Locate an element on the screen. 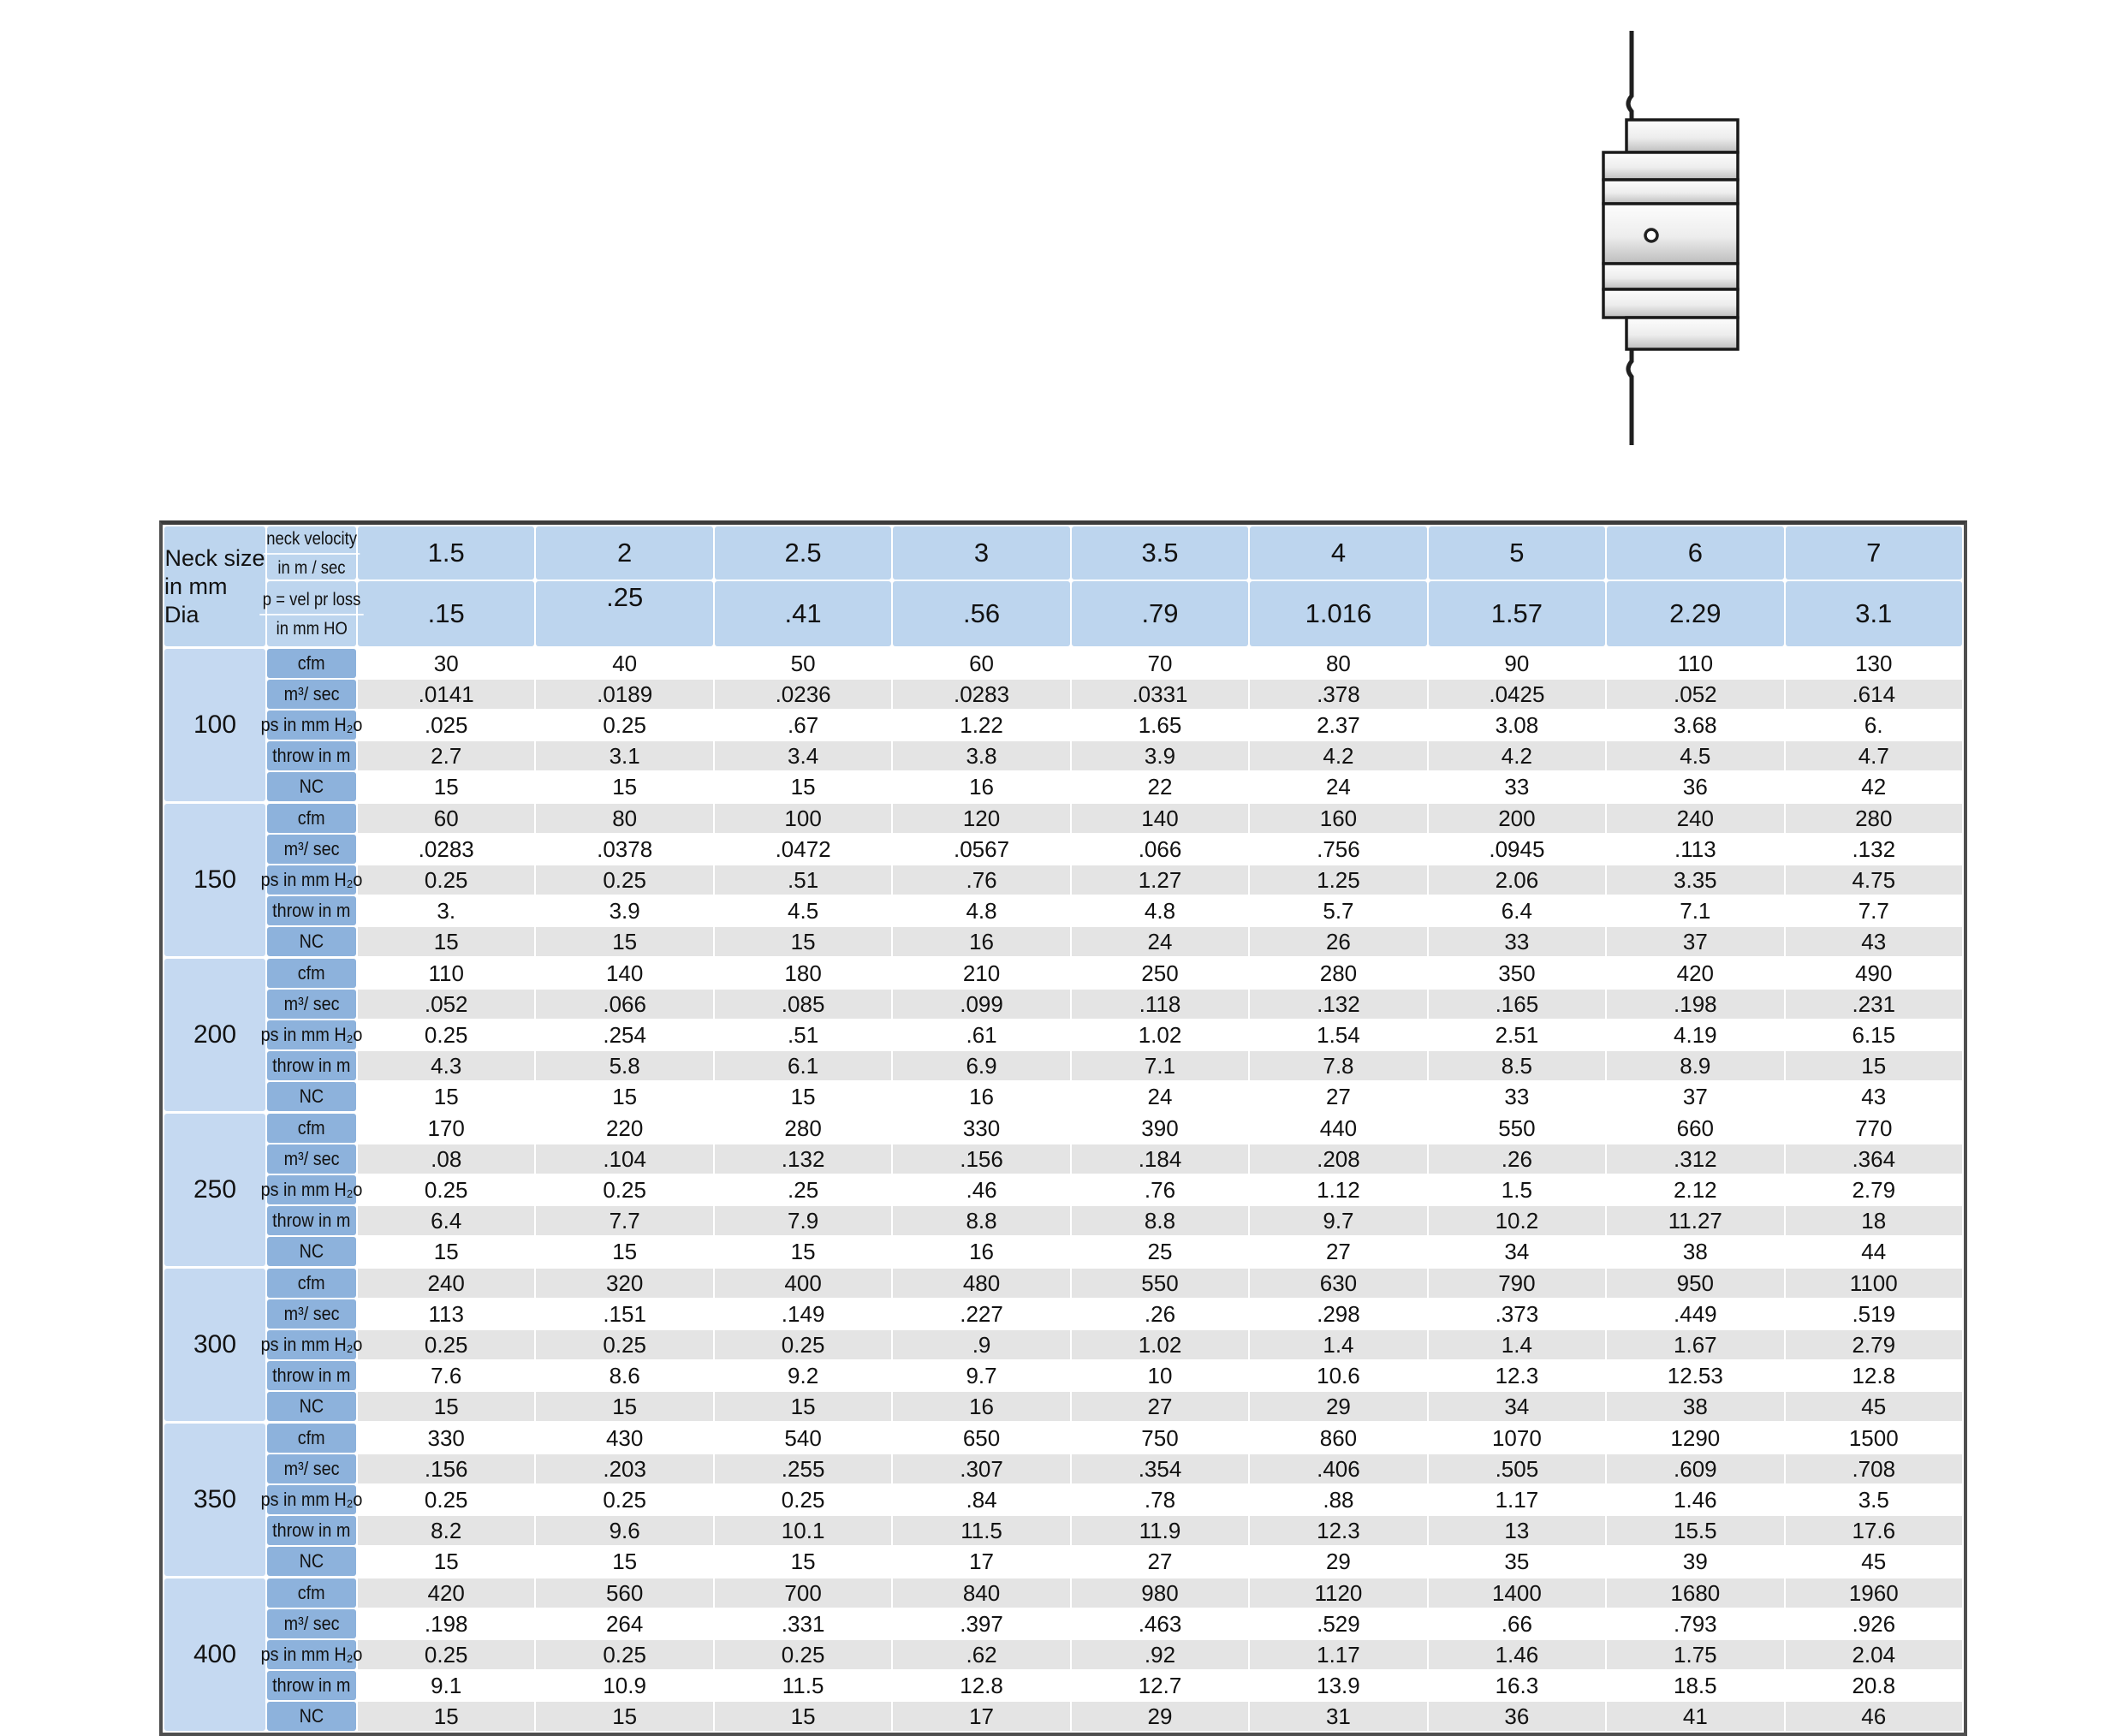 This screenshot has width=2123, height=1736. data-cell: 2.37 is located at coordinates (1338, 725).